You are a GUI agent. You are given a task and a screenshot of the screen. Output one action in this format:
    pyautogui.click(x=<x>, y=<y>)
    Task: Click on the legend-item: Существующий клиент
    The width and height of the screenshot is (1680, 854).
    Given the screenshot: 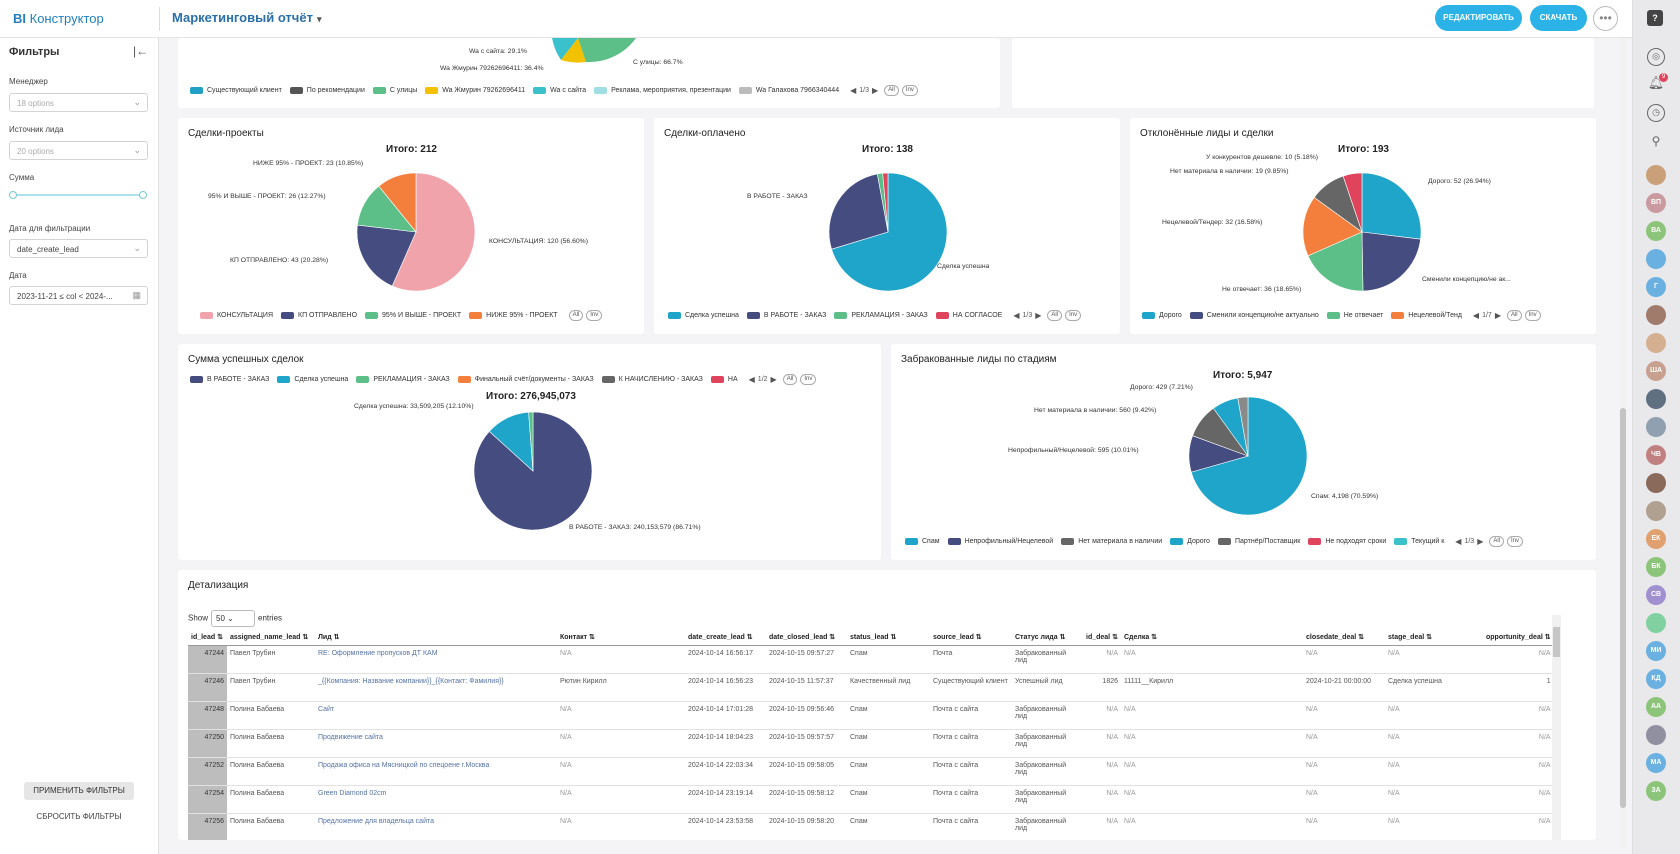 What is the action you would take?
    pyautogui.click(x=236, y=90)
    